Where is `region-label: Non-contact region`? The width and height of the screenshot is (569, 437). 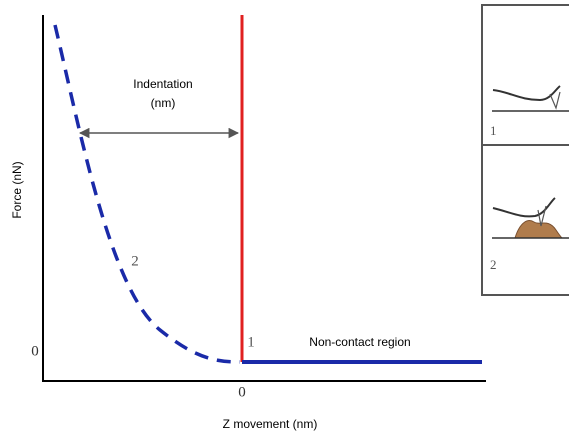
region-label: Non-contact region is located at coordinates (359, 342).